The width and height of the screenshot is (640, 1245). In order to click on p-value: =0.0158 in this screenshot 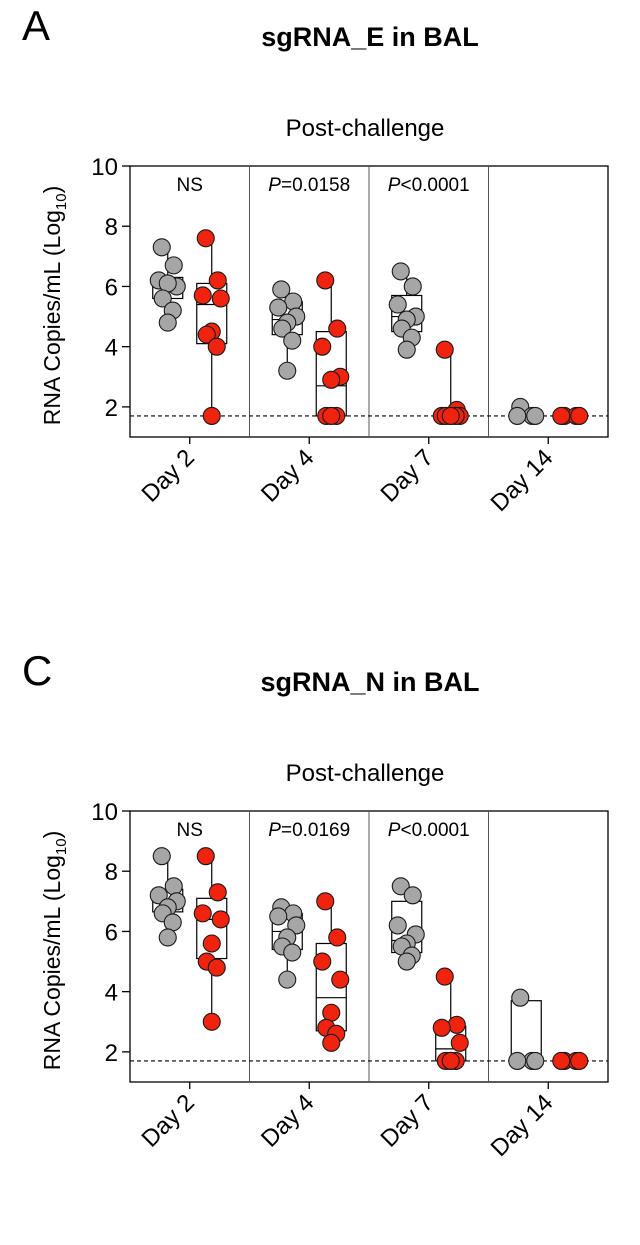, I will do `click(315, 185)`.